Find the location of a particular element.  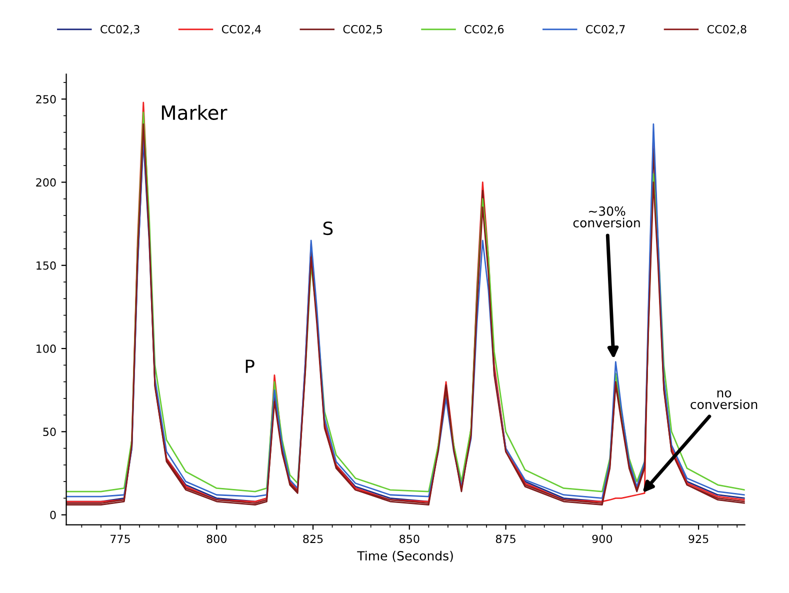

legend-label: CC02,3 is located at coordinates (120, 30).